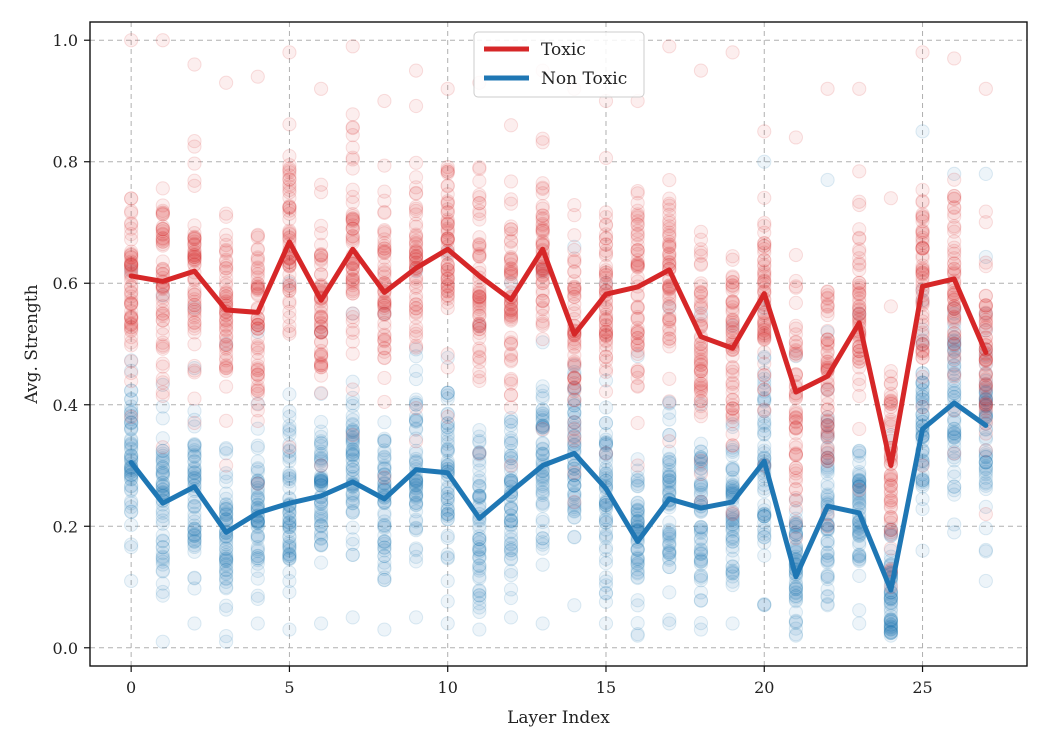  Describe the element at coordinates (764, 687) in the screenshot. I see `x-tick-label: 20` at that location.